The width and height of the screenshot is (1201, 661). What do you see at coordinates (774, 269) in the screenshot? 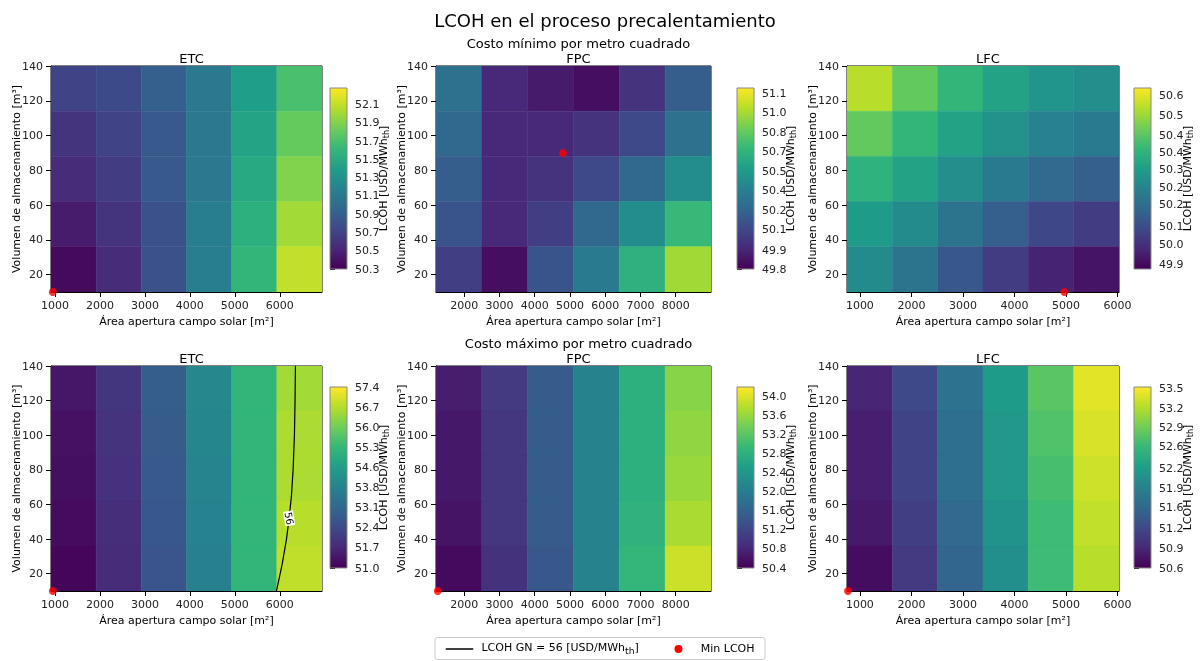
I see `color-bar-label: 49.8` at bounding box center [774, 269].